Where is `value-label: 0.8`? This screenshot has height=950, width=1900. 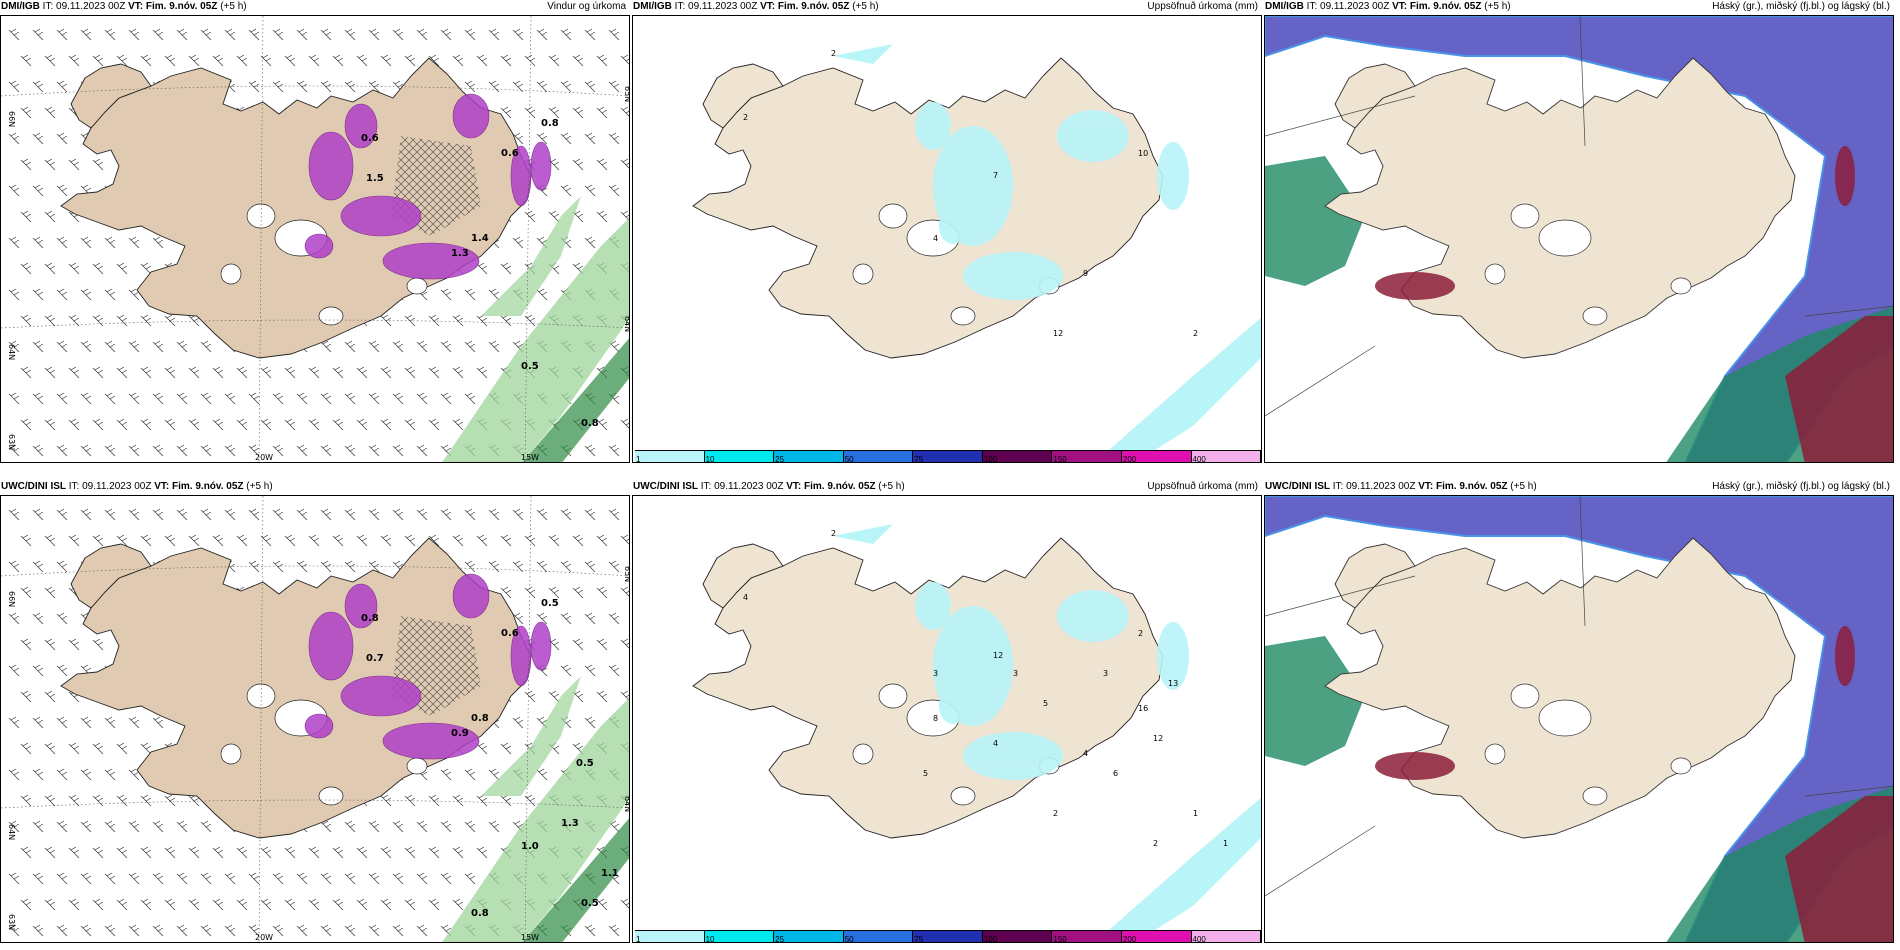 value-label: 0.8 is located at coordinates (370, 618).